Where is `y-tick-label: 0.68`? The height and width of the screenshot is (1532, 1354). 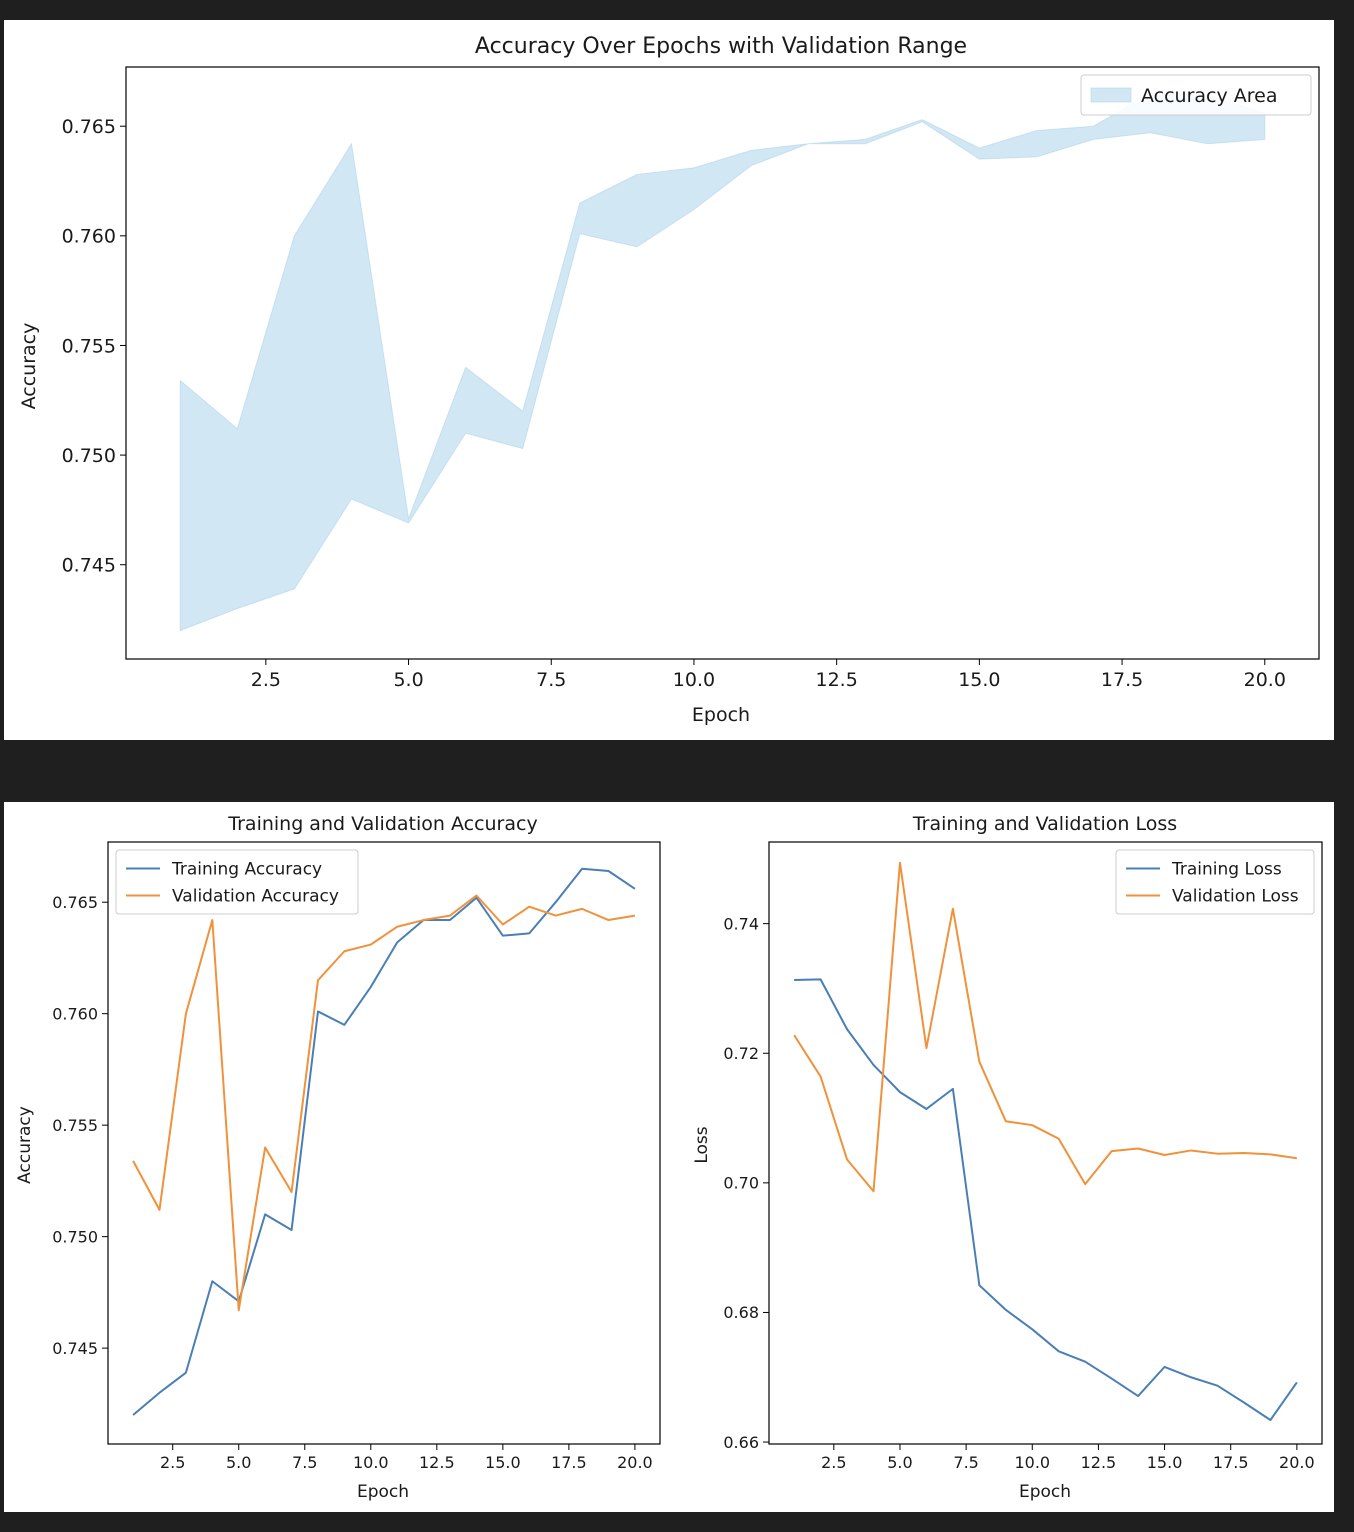
y-tick-label: 0.68 is located at coordinates (741, 1312).